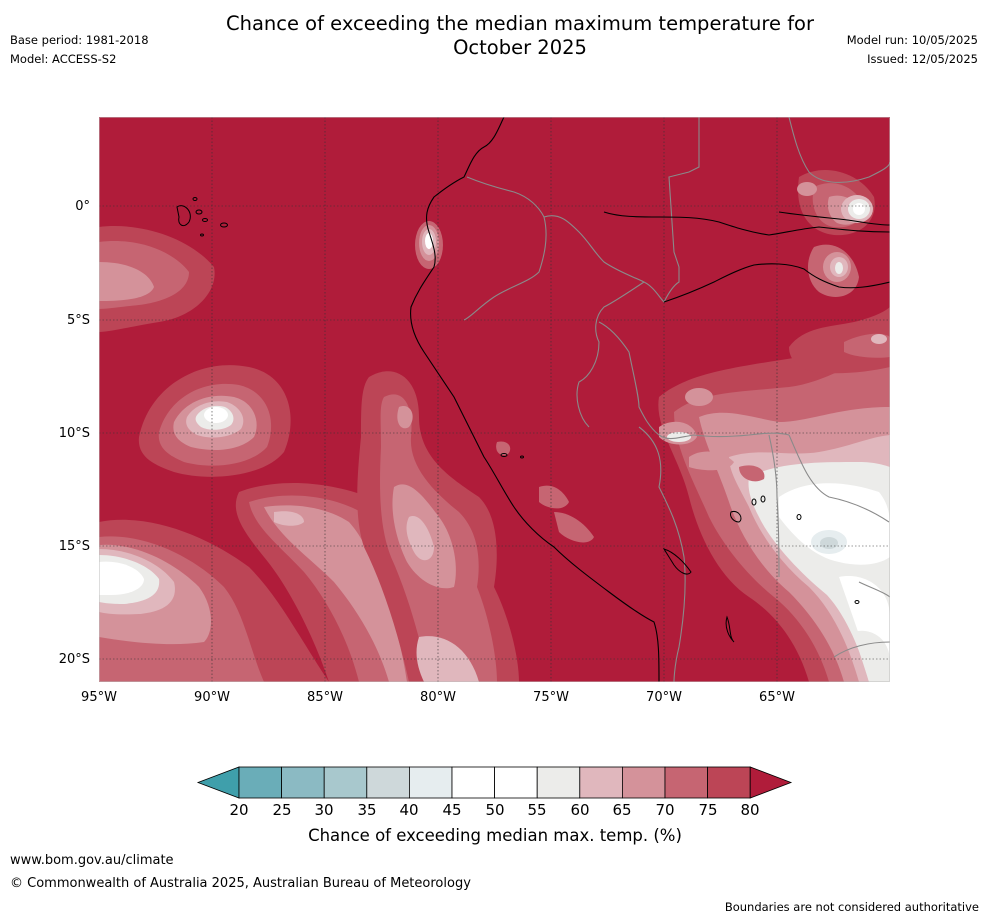  I want to click on contour-blob-10s-89w, so click(214, 421).